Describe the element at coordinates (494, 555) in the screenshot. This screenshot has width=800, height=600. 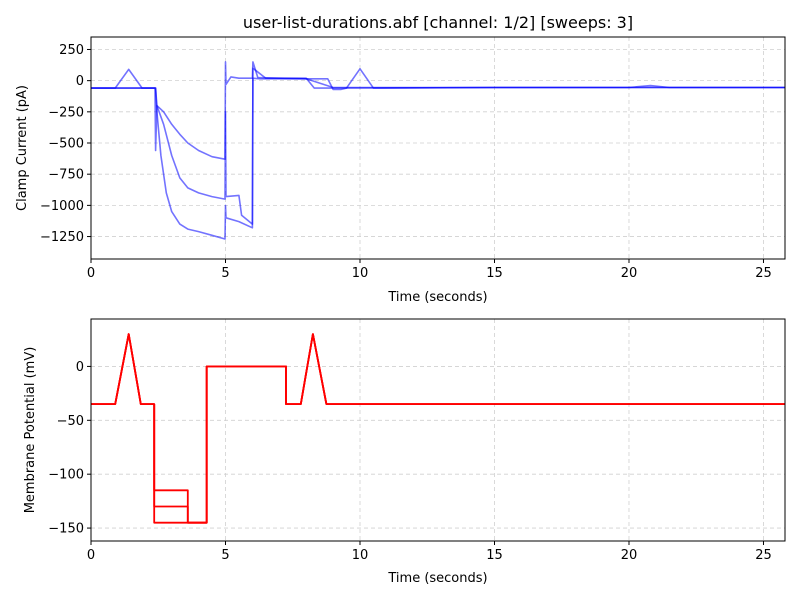
I see `potential-x-tick-label: 15` at that location.